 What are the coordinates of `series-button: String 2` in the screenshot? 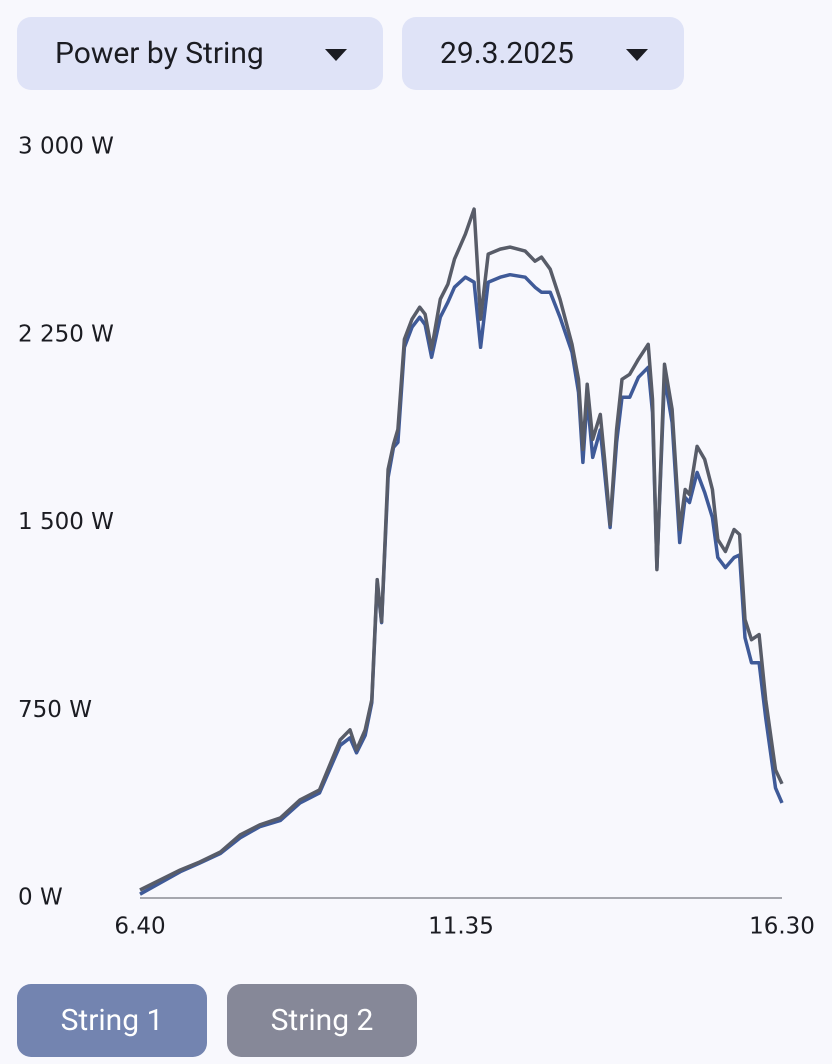 It's located at (322, 1020).